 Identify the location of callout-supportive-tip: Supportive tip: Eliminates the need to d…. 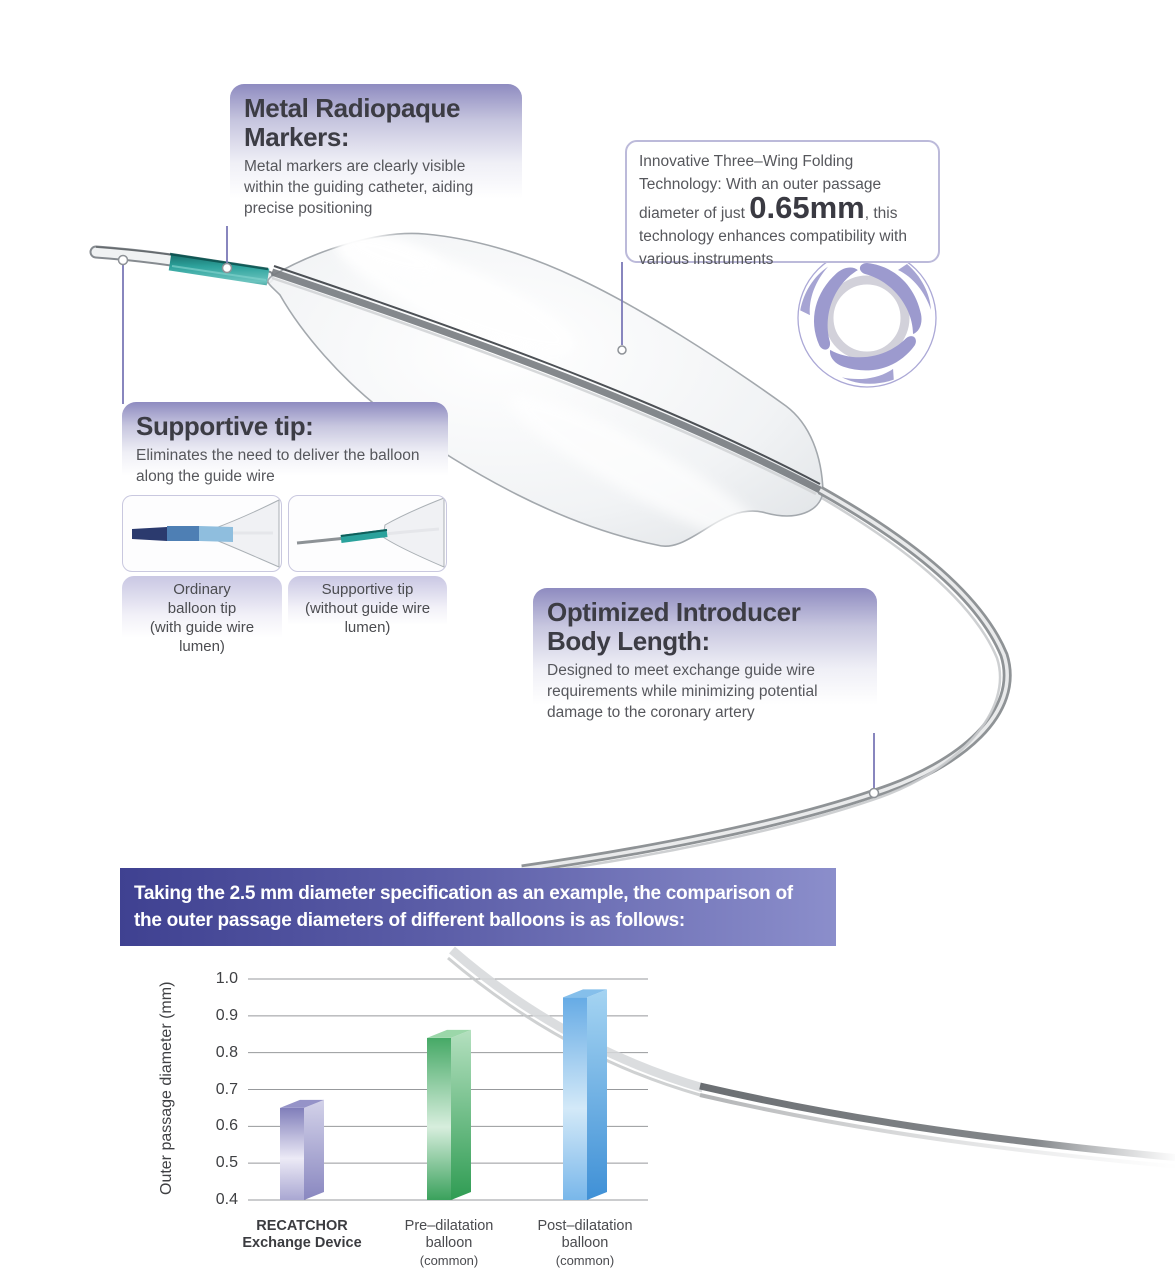
(285, 448).